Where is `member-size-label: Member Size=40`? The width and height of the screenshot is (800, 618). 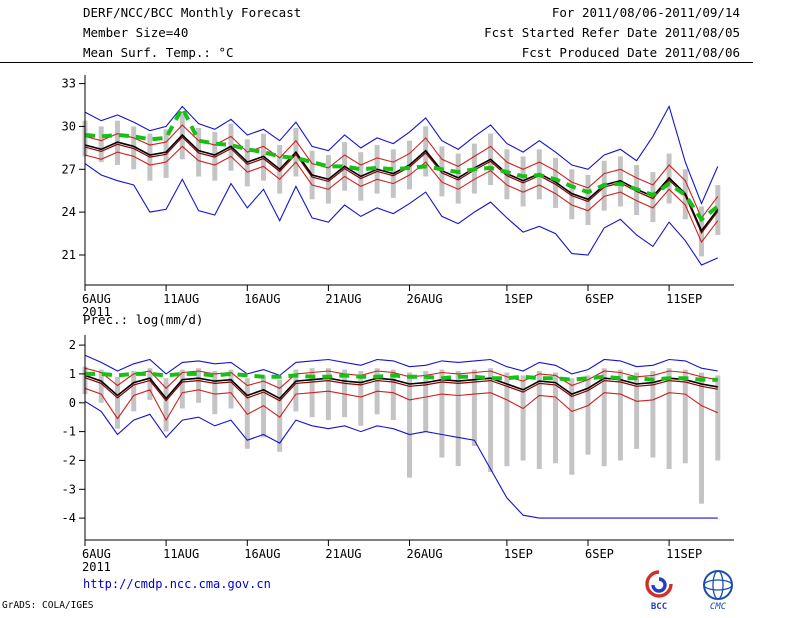 member-size-label: Member Size=40 is located at coordinates (136, 32).